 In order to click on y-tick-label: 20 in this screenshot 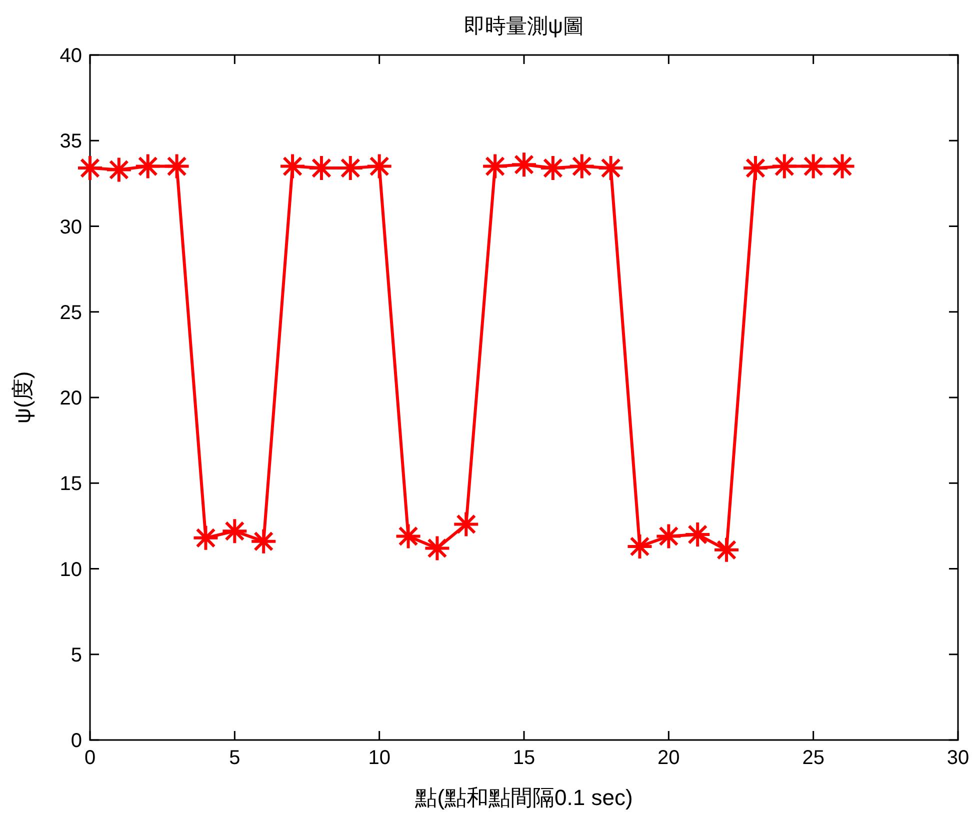, I will do `click(71, 399)`.